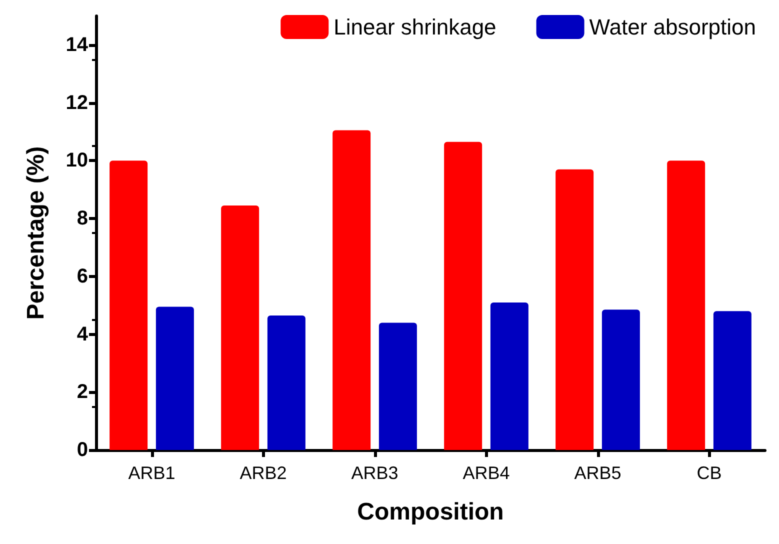 This screenshot has height=544, width=779. Describe the element at coordinates (82, 219) in the screenshot. I see `y-tick-label: 8` at that location.